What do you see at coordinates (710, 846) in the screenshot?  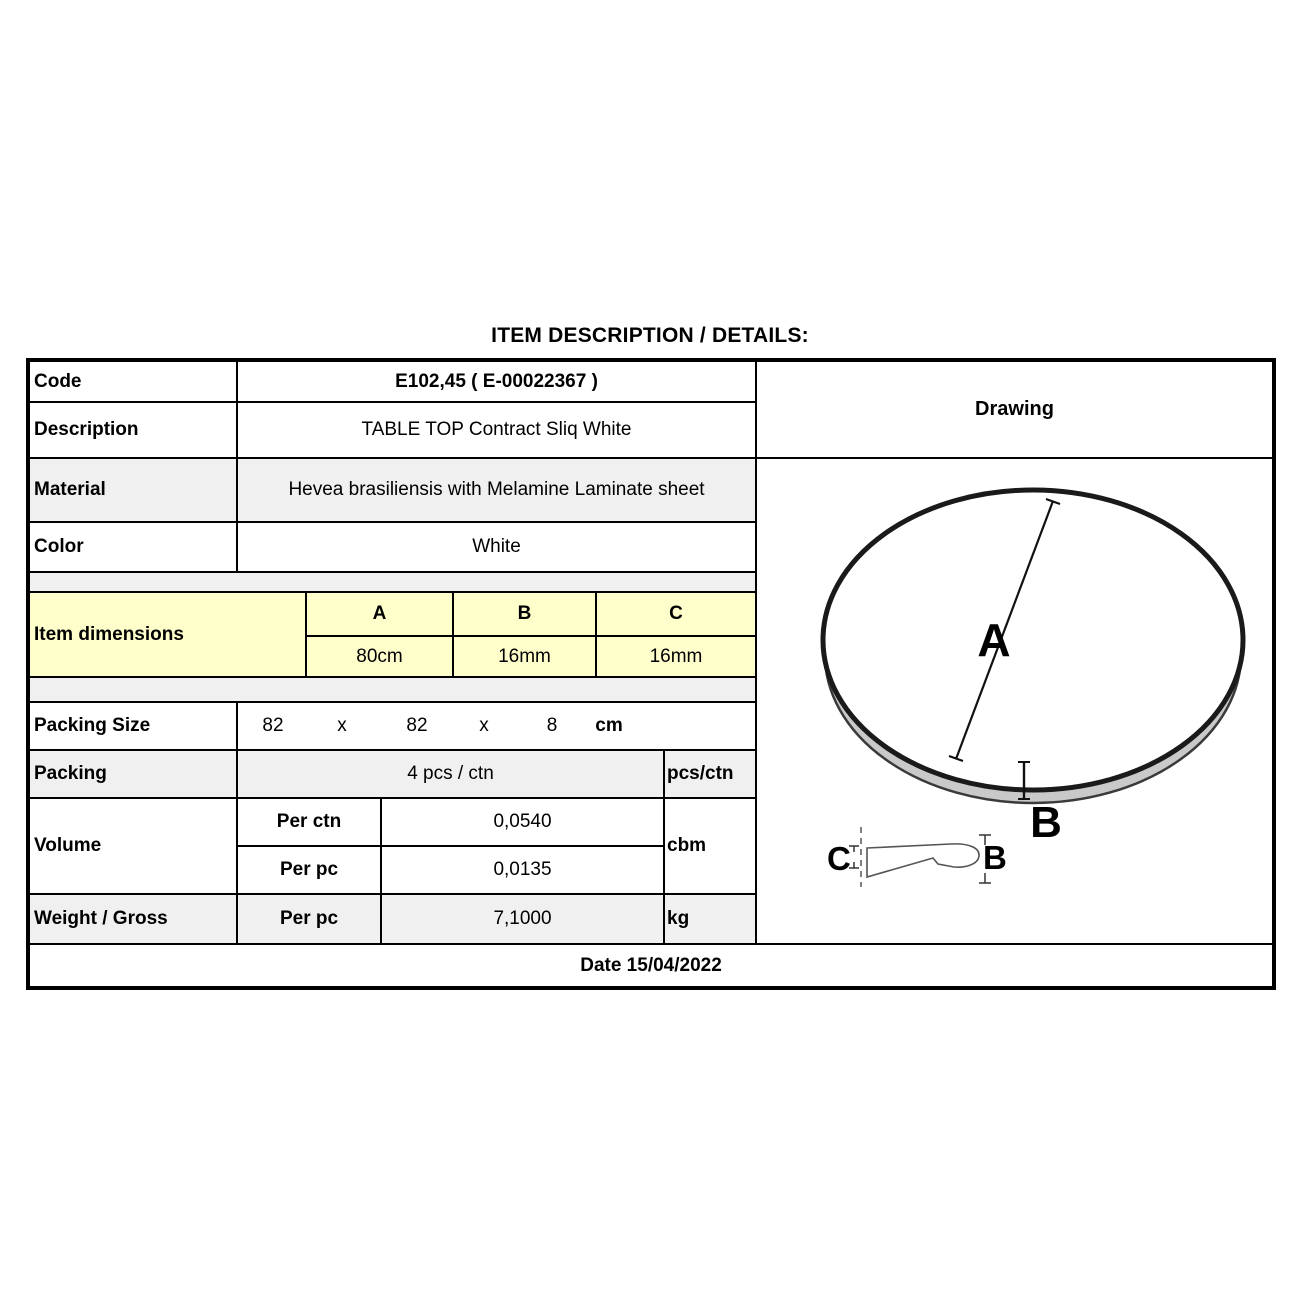 I see `volume-unit: cbm` at bounding box center [710, 846].